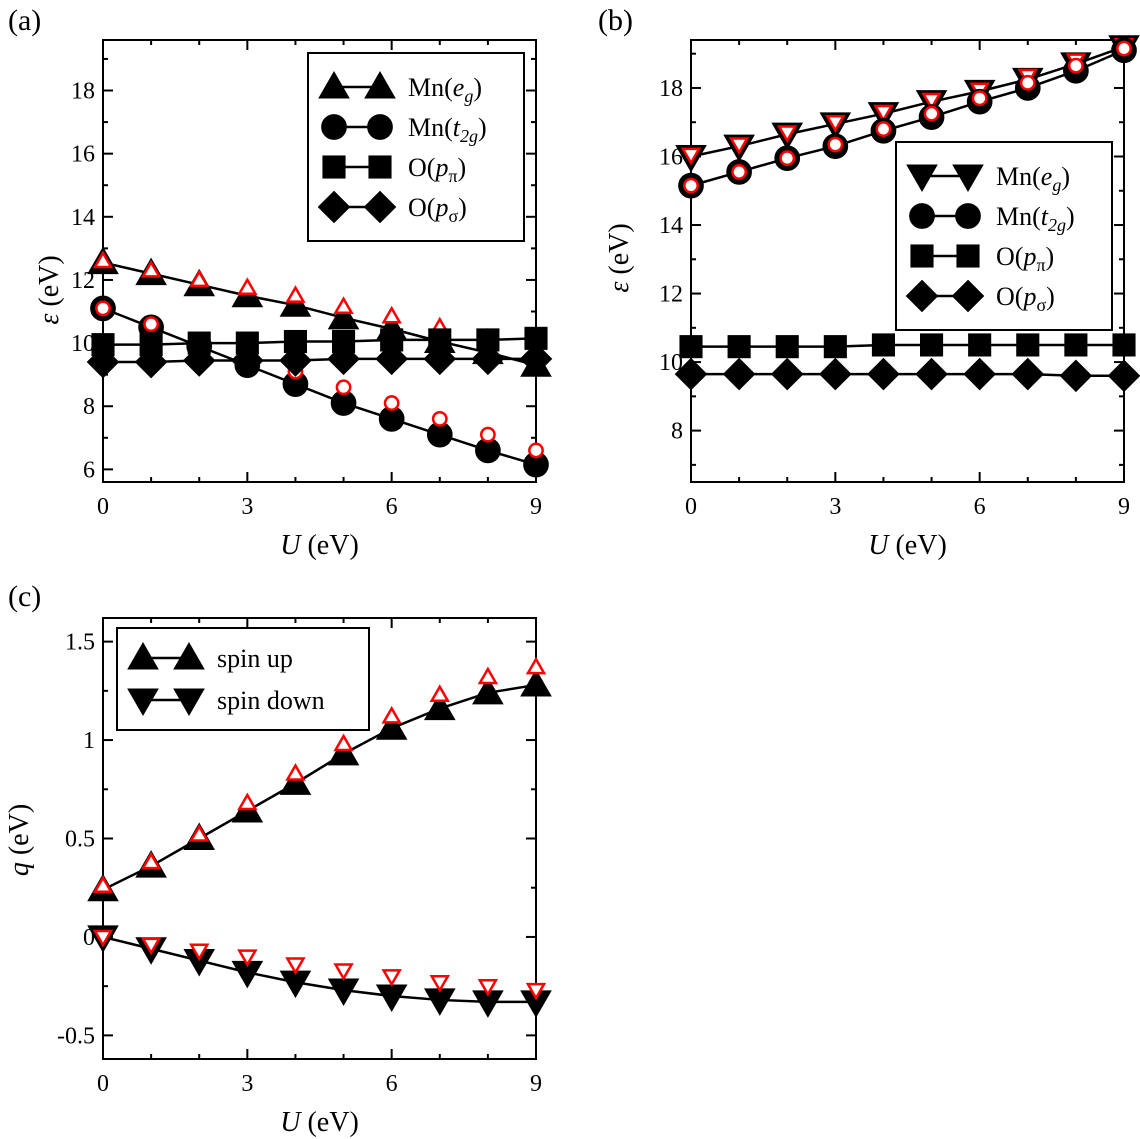  Describe the element at coordinates (89, 470) in the screenshot. I see `y-tick-label: 6` at that location.